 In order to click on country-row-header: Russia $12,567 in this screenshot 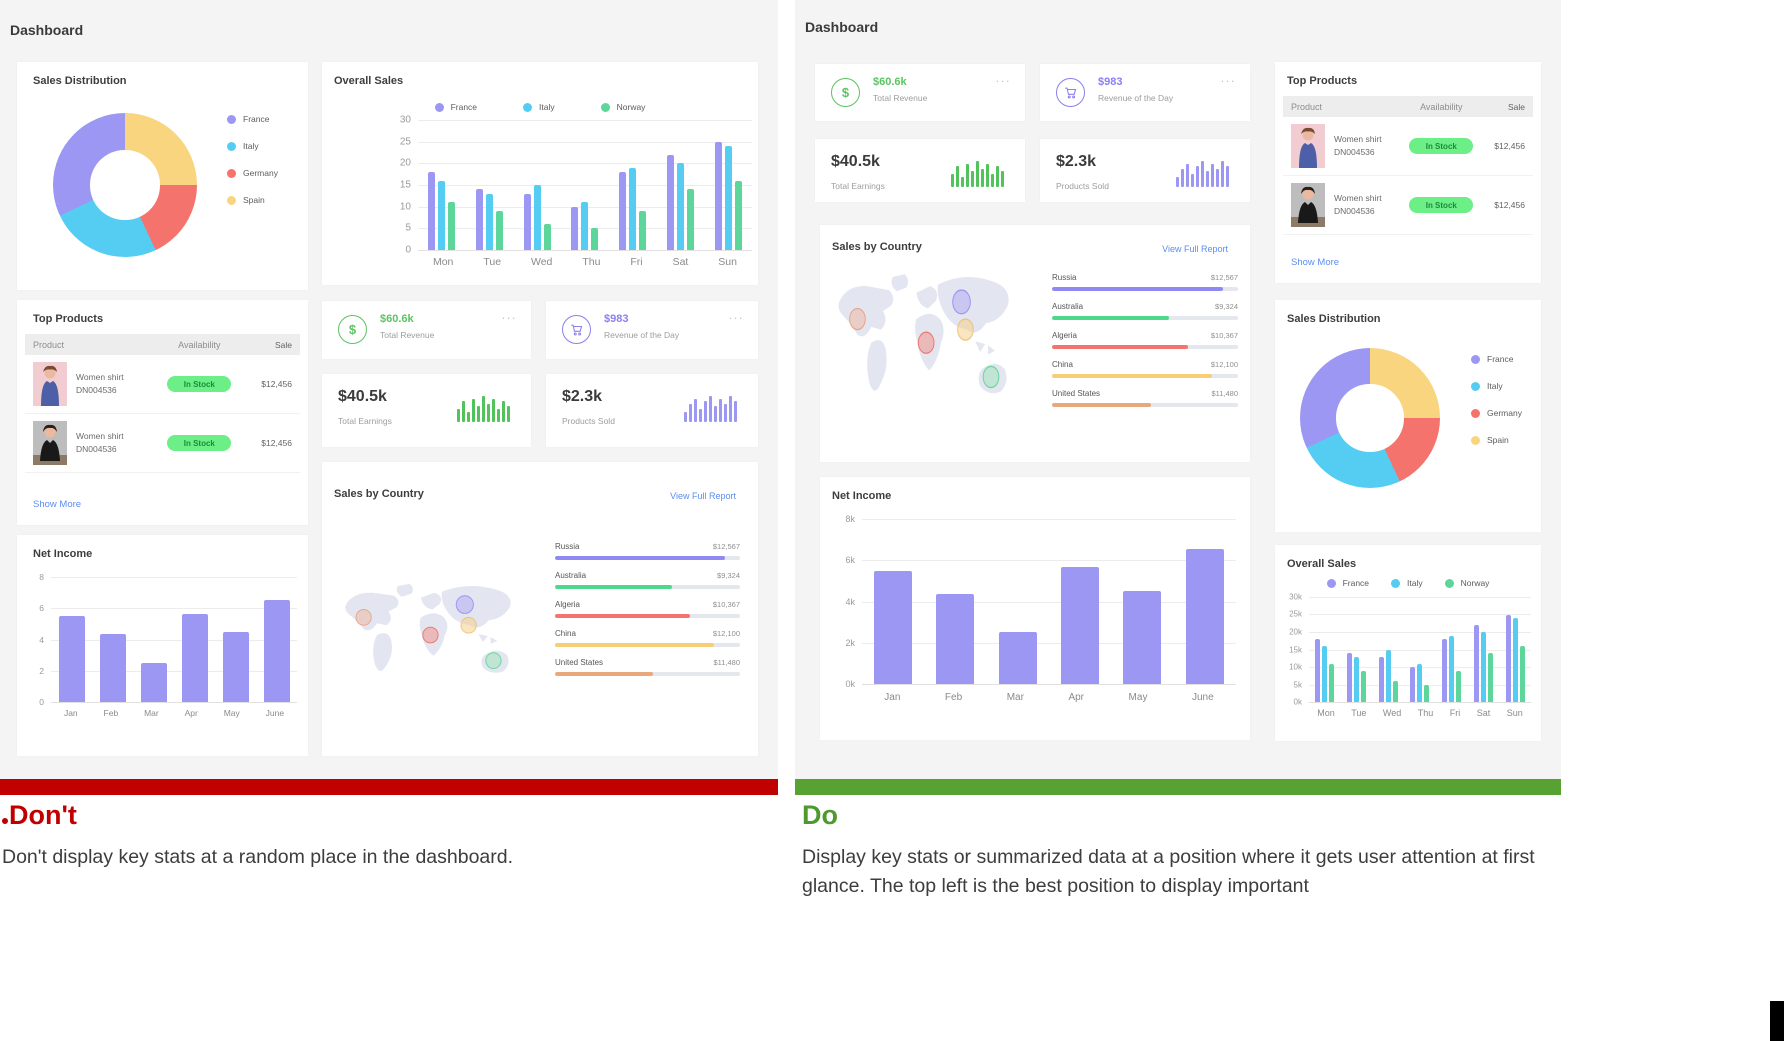, I will do `click(1145, 277)`.